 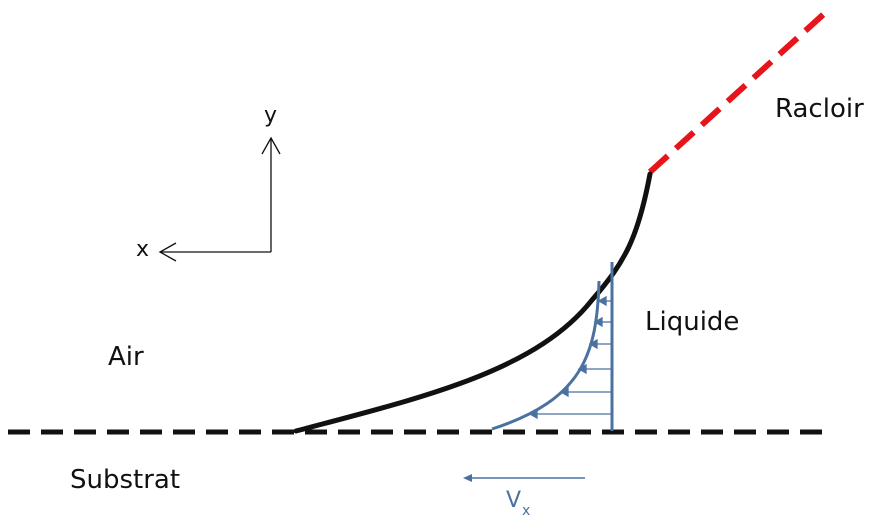 I want to click on substrat-label: Substrat, so click(x=125, y=480).